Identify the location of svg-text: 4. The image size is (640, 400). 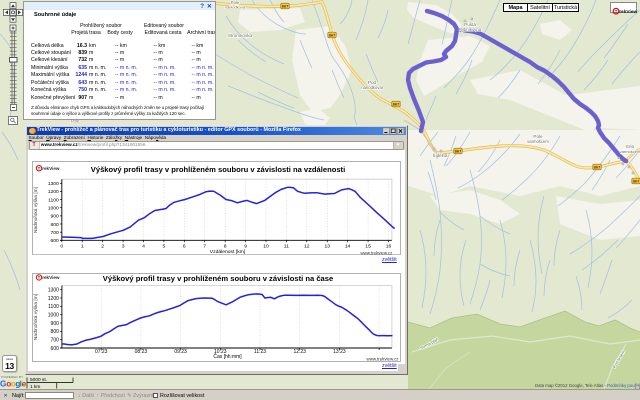
(143, 246).